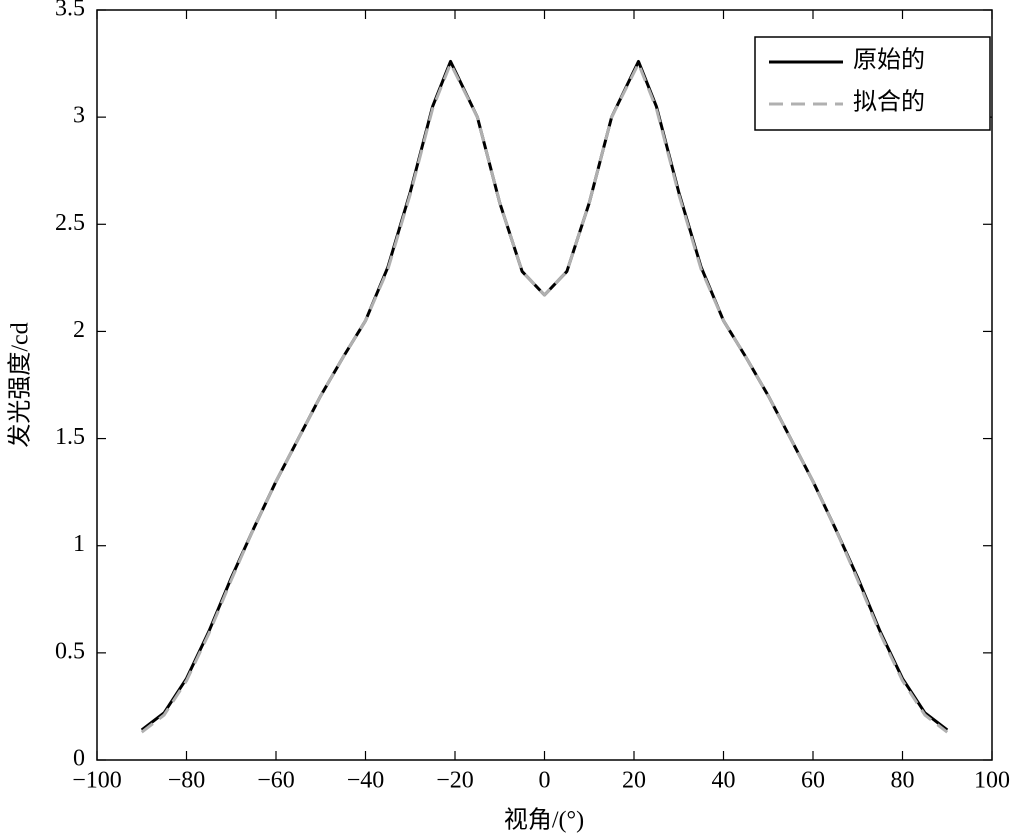 The image size is (1018, 836). What do you see at coordinates (97, 781) in the screenshot?
I see `x-tick-label: −100` at bounding box center [97, 781].